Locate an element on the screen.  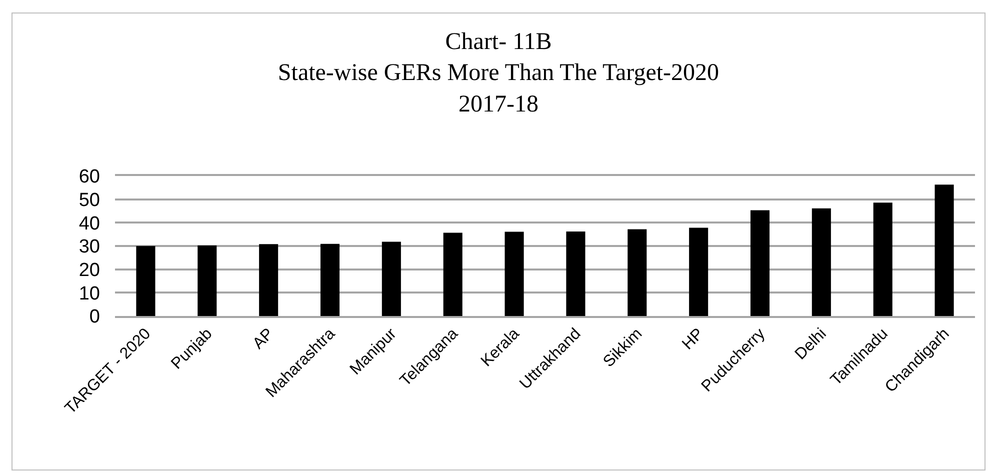
chart-title: Chart- 11B State-wise GERs More Than The Target-2020 2017-18 is located at coordinates (499, 73).